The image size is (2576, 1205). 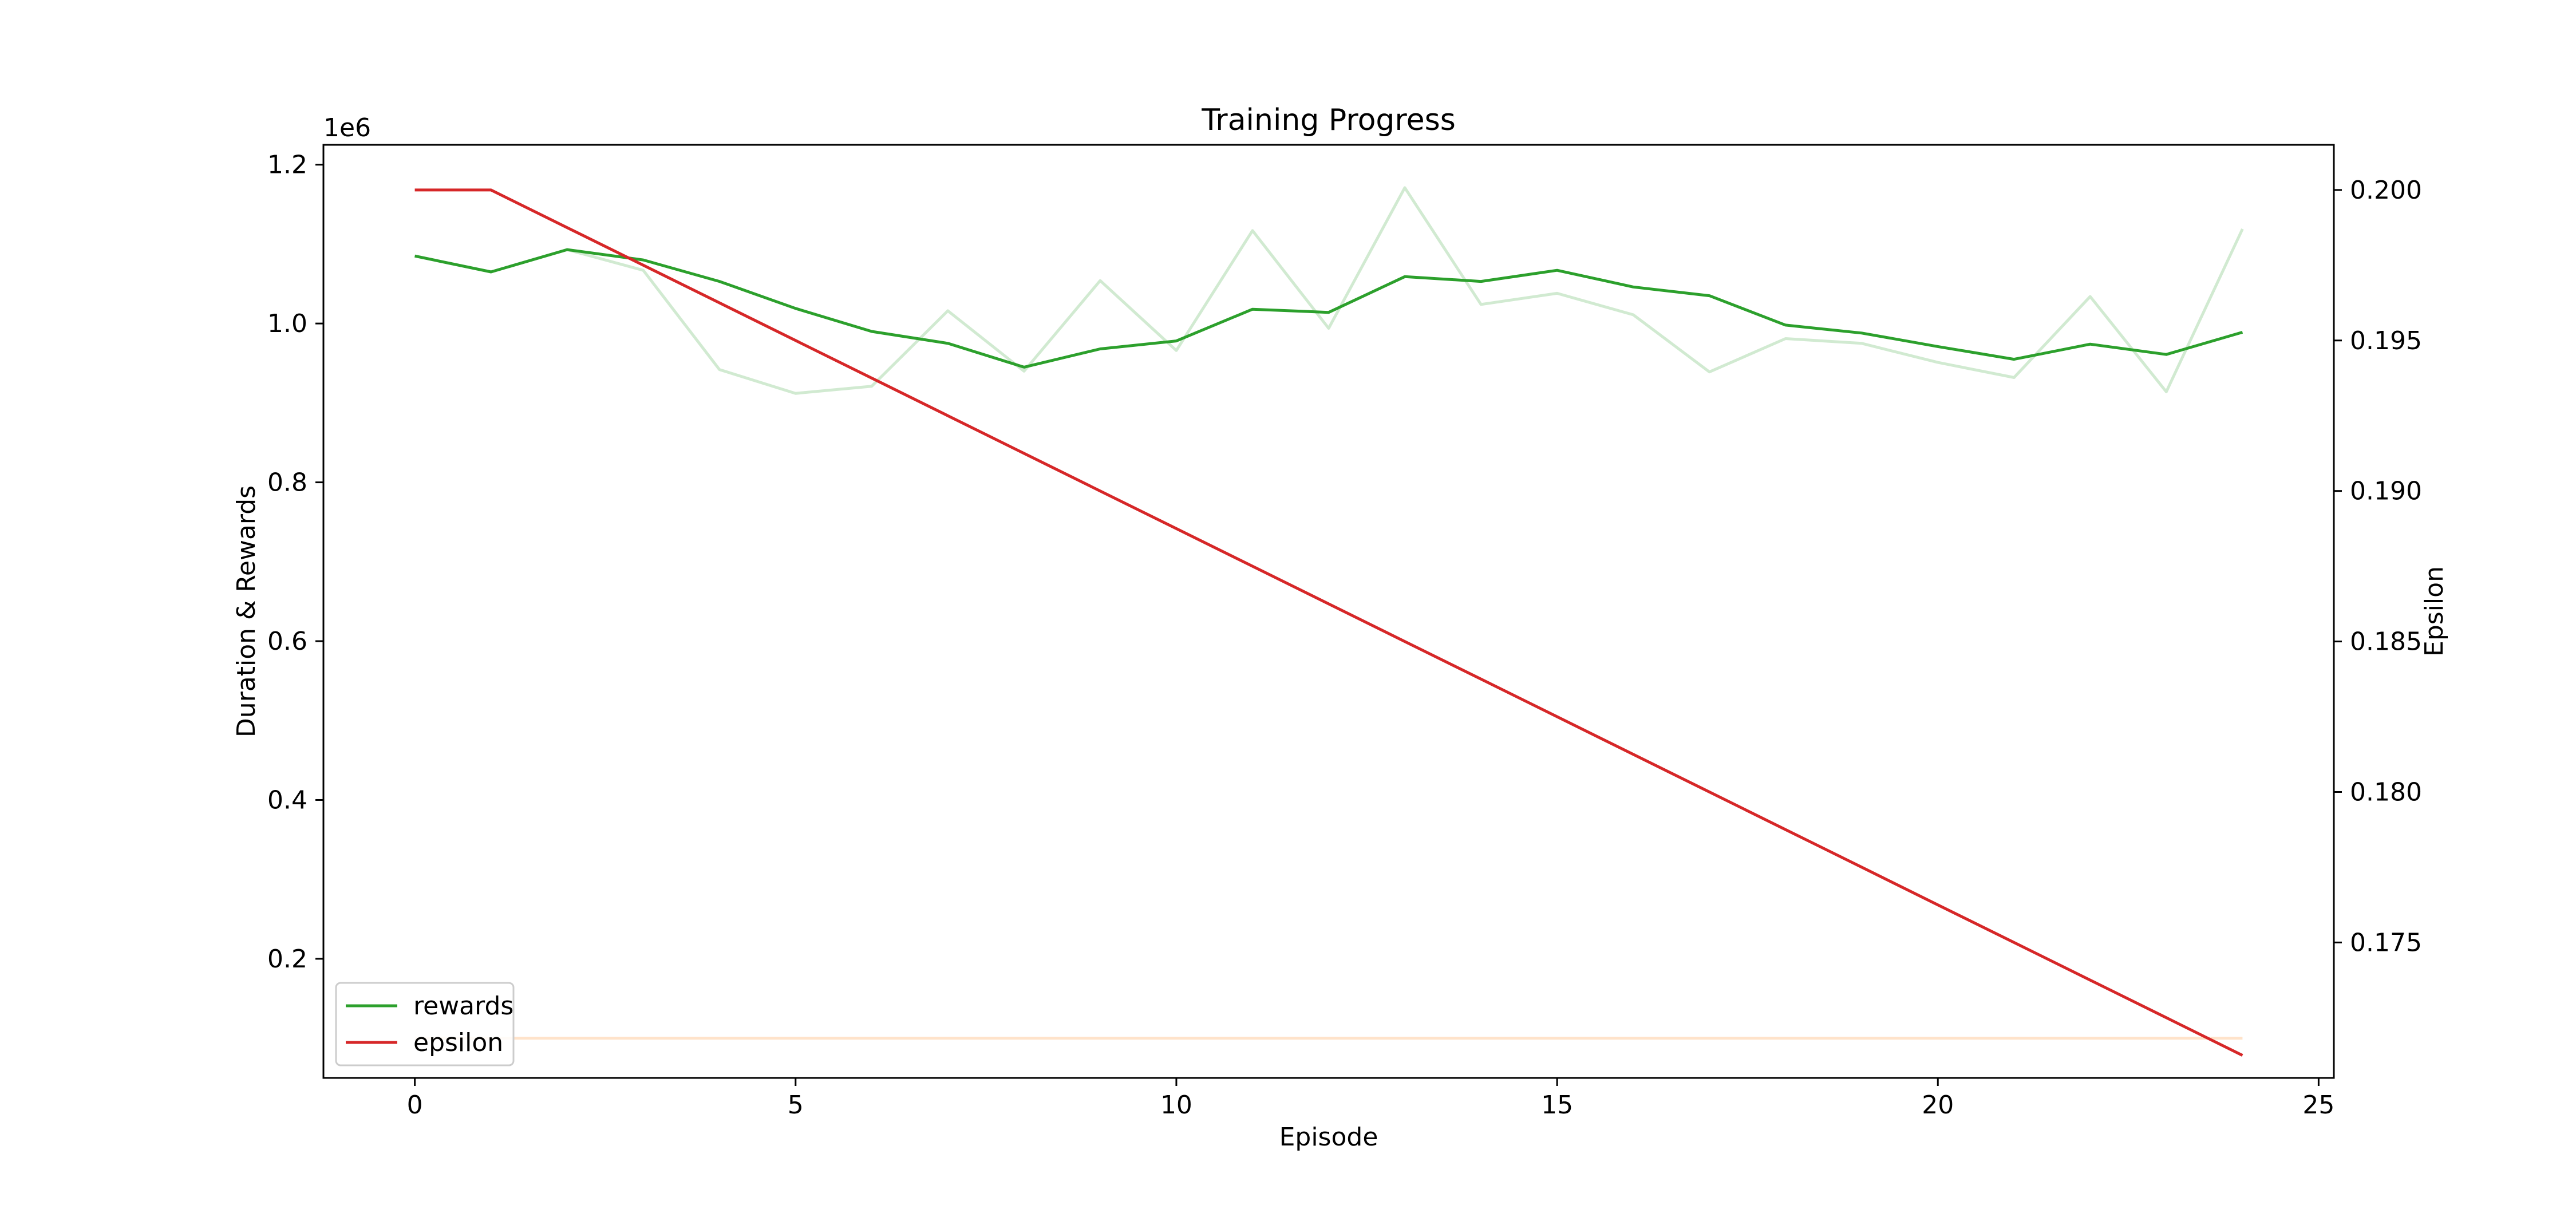 I want to click on y2-tick-label: 0.200, so click(x=2386, y=190).